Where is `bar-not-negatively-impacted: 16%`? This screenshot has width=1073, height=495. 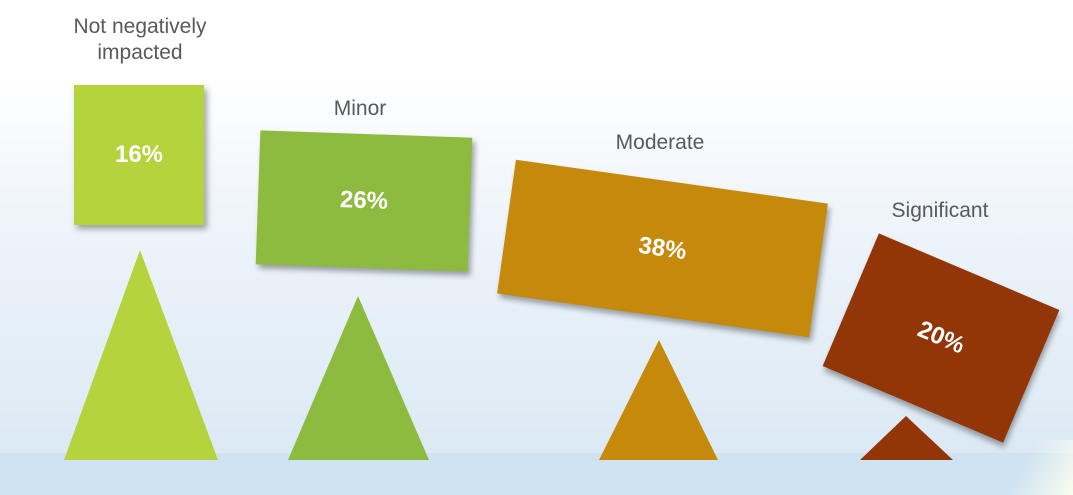 bar-not-negatively-impacted: 16% is located at coordinates (139, 155).